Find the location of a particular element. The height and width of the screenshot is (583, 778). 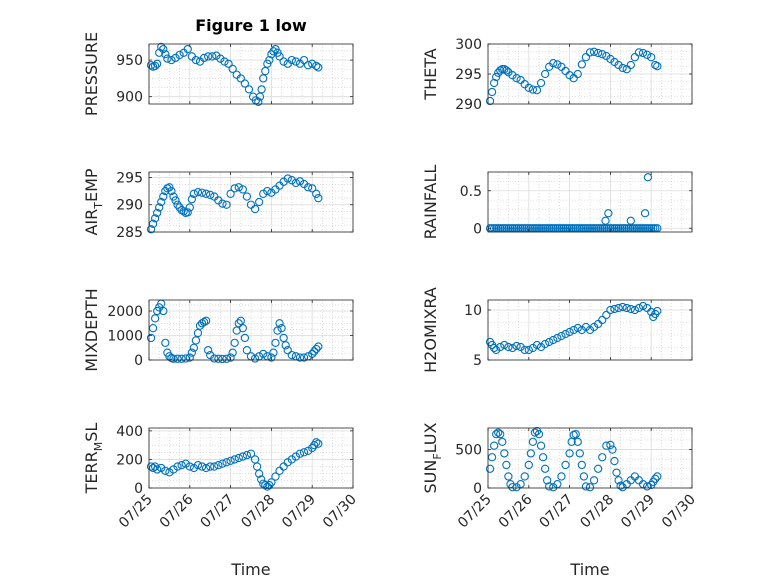

y-tick-label: 1000 is located at coordinates (125, 337).